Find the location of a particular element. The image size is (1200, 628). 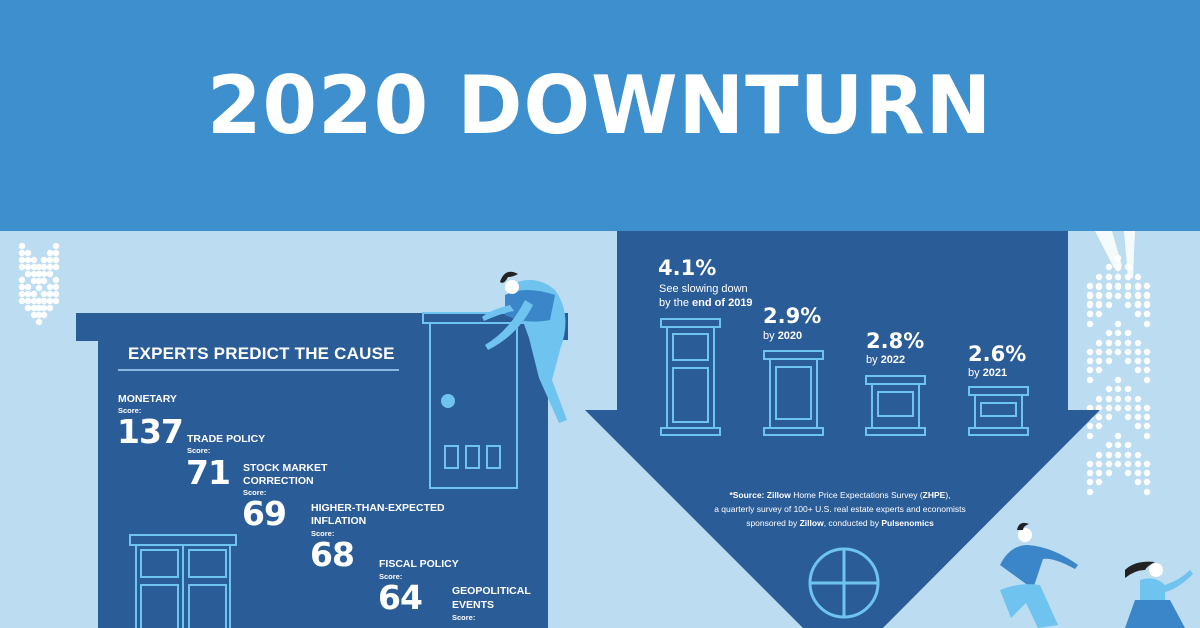

door-icon is located at coordinates (473, 400).